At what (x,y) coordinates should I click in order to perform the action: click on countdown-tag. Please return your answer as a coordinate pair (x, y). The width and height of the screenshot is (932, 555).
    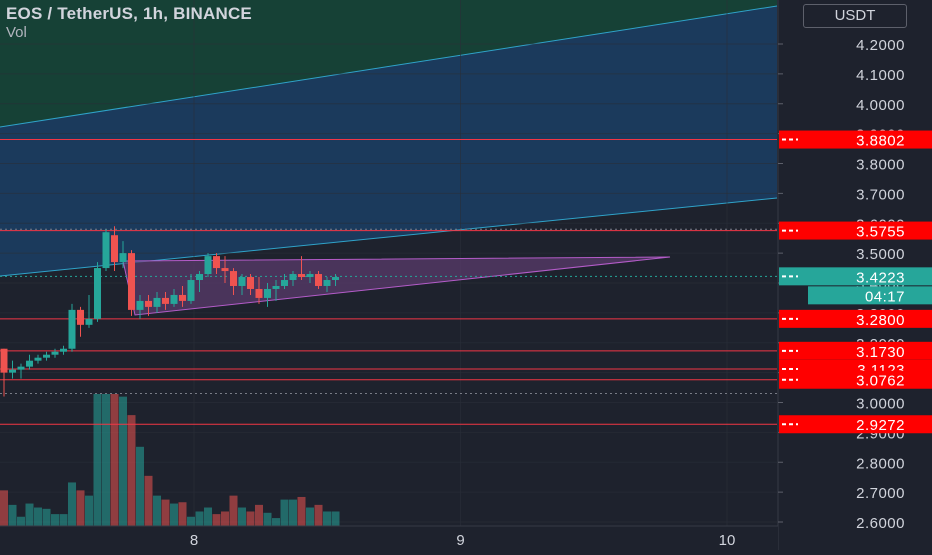
    Looking at the image, I should click on (870, 295).